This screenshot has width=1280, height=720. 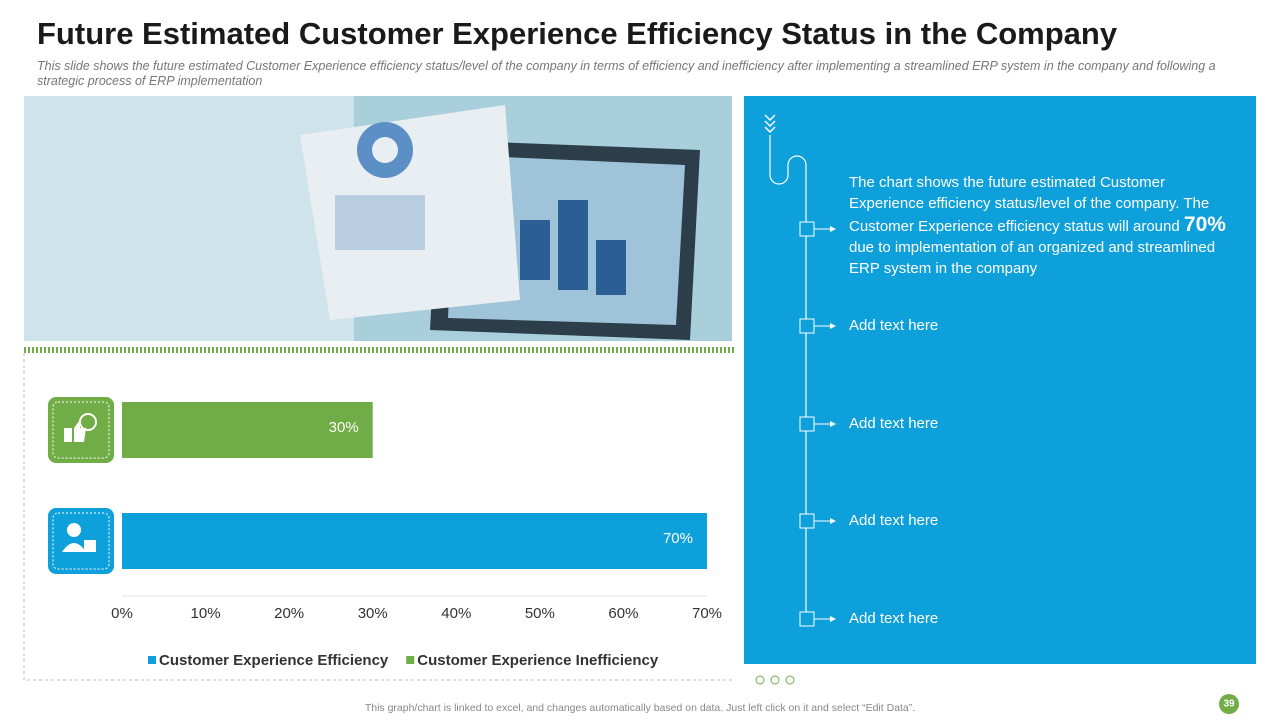 I want to click on value-label: 70%, so click(x=678, y=538).